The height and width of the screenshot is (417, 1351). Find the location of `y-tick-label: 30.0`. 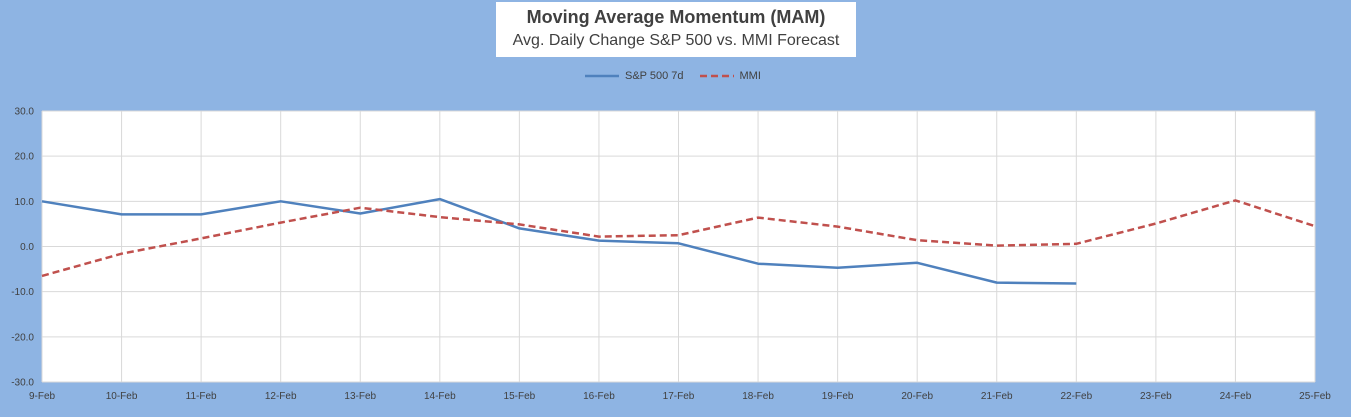

y-tick-label: 30.0 is located at coordinates (25, 112).